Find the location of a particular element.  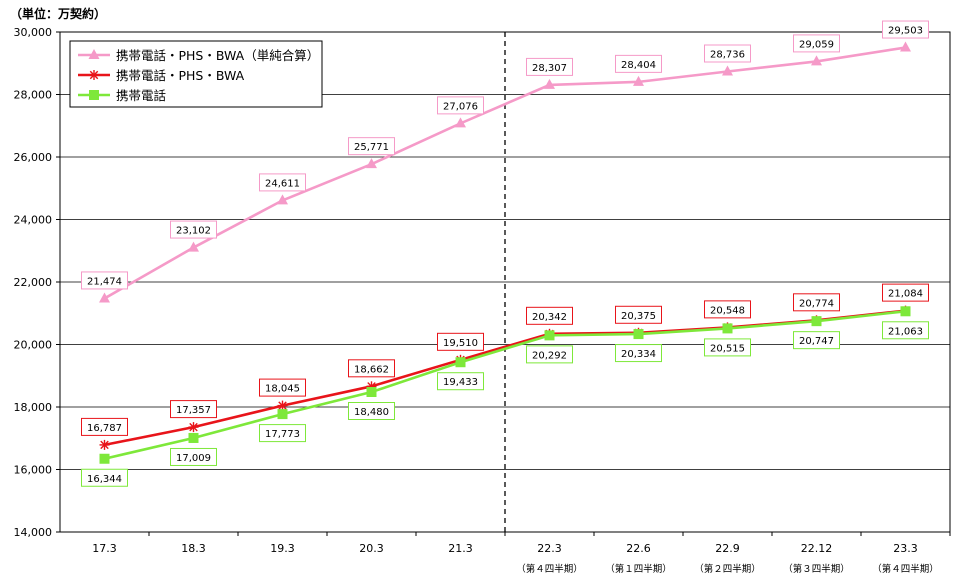

data-label: 17,773 is located at coordinates (282, 434).